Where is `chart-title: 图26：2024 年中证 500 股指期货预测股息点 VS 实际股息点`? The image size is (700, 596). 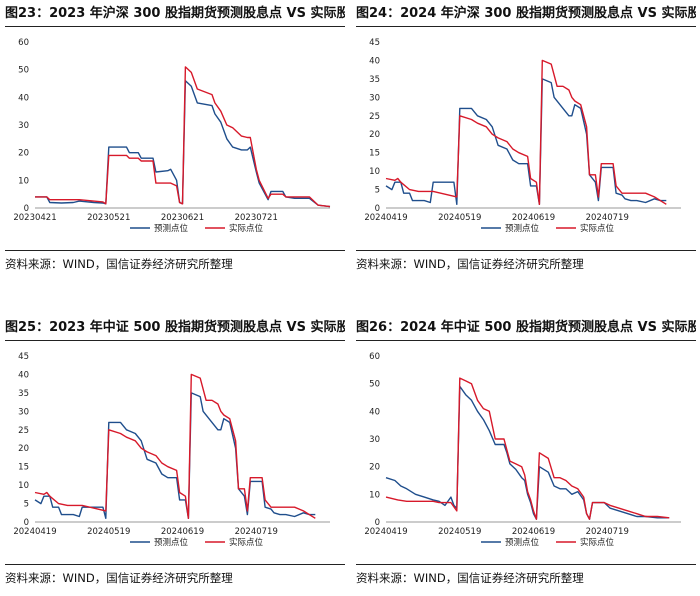
chart-title: 图26：2024 年中证 500 股指期货预测股息点 VS 实际股息点 is located at coordinates (526, 327).